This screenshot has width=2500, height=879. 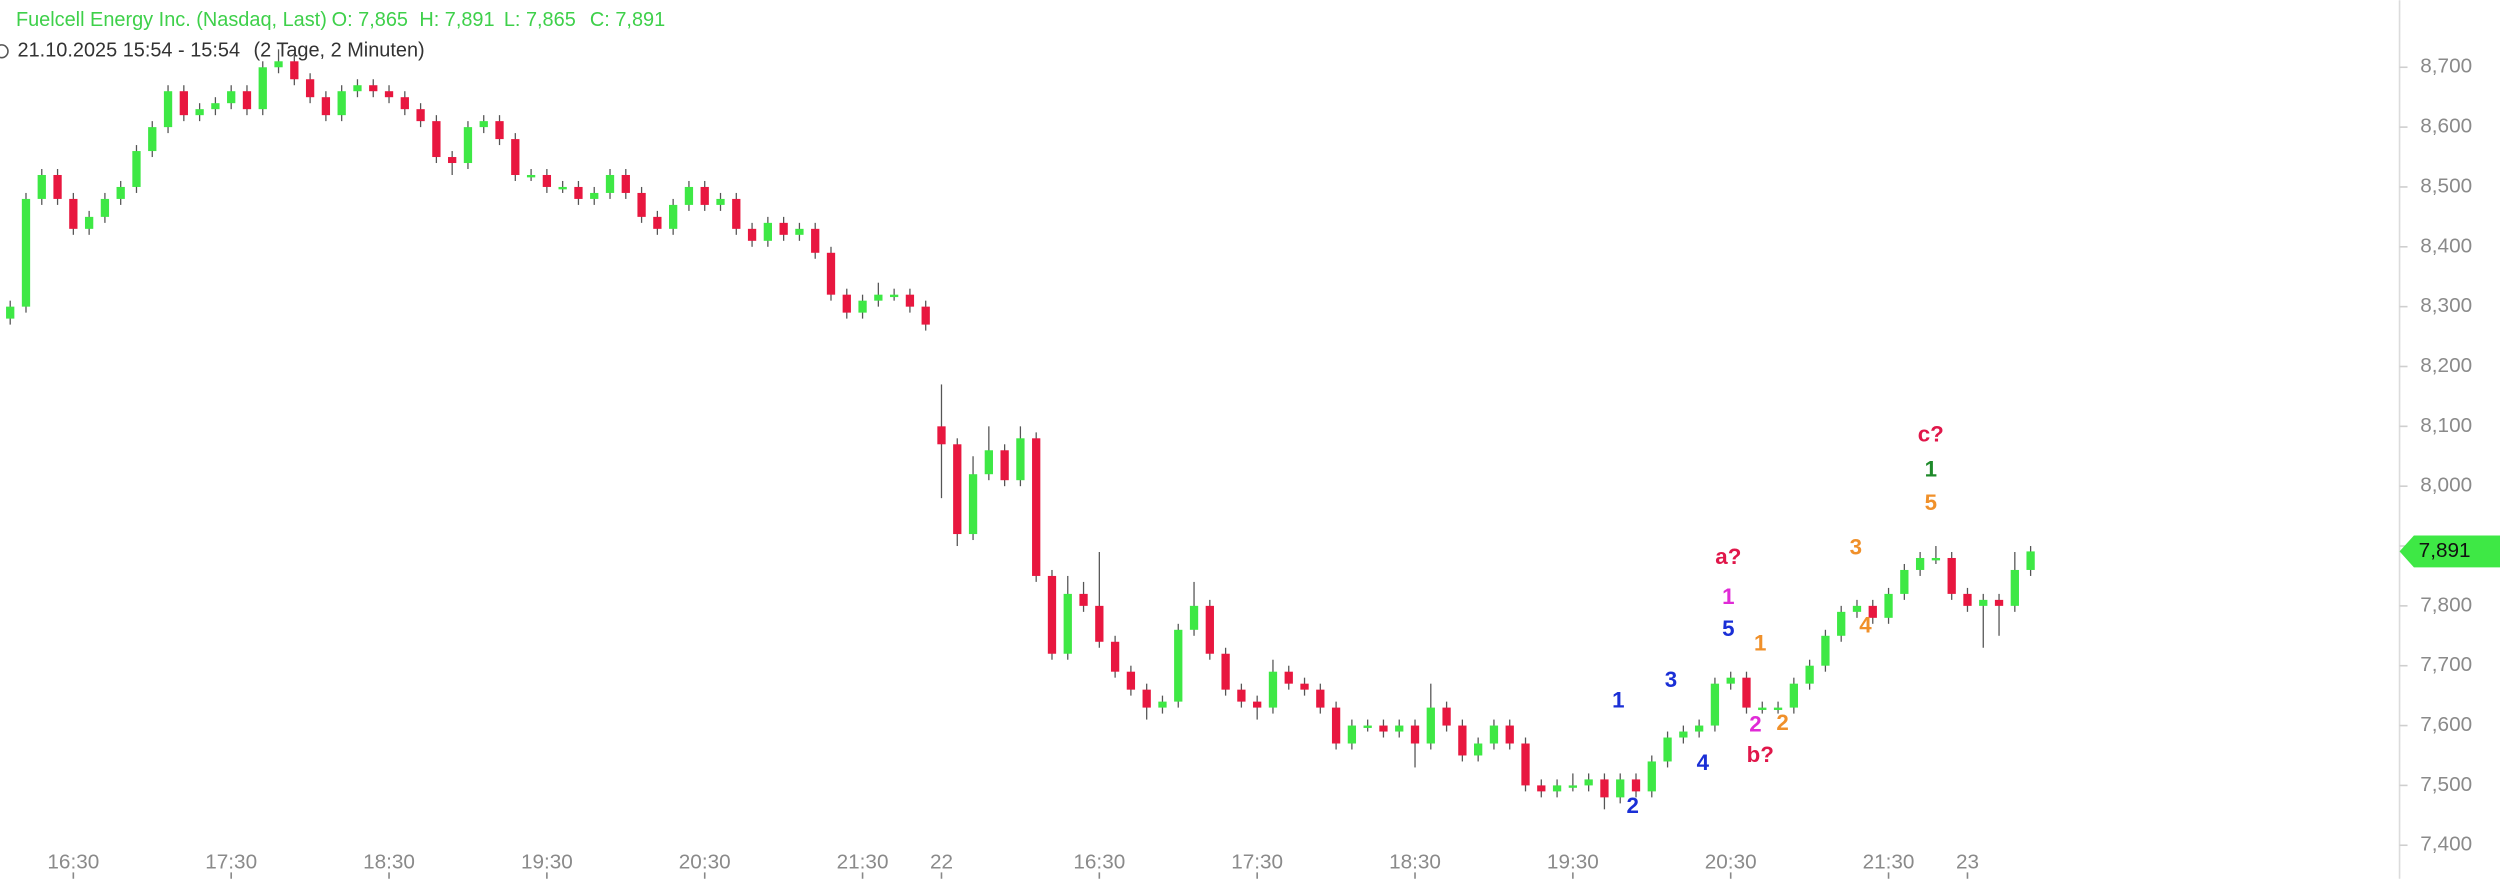 I want to click on y-tick-label: 8,700, so click(x=2446, y=66).